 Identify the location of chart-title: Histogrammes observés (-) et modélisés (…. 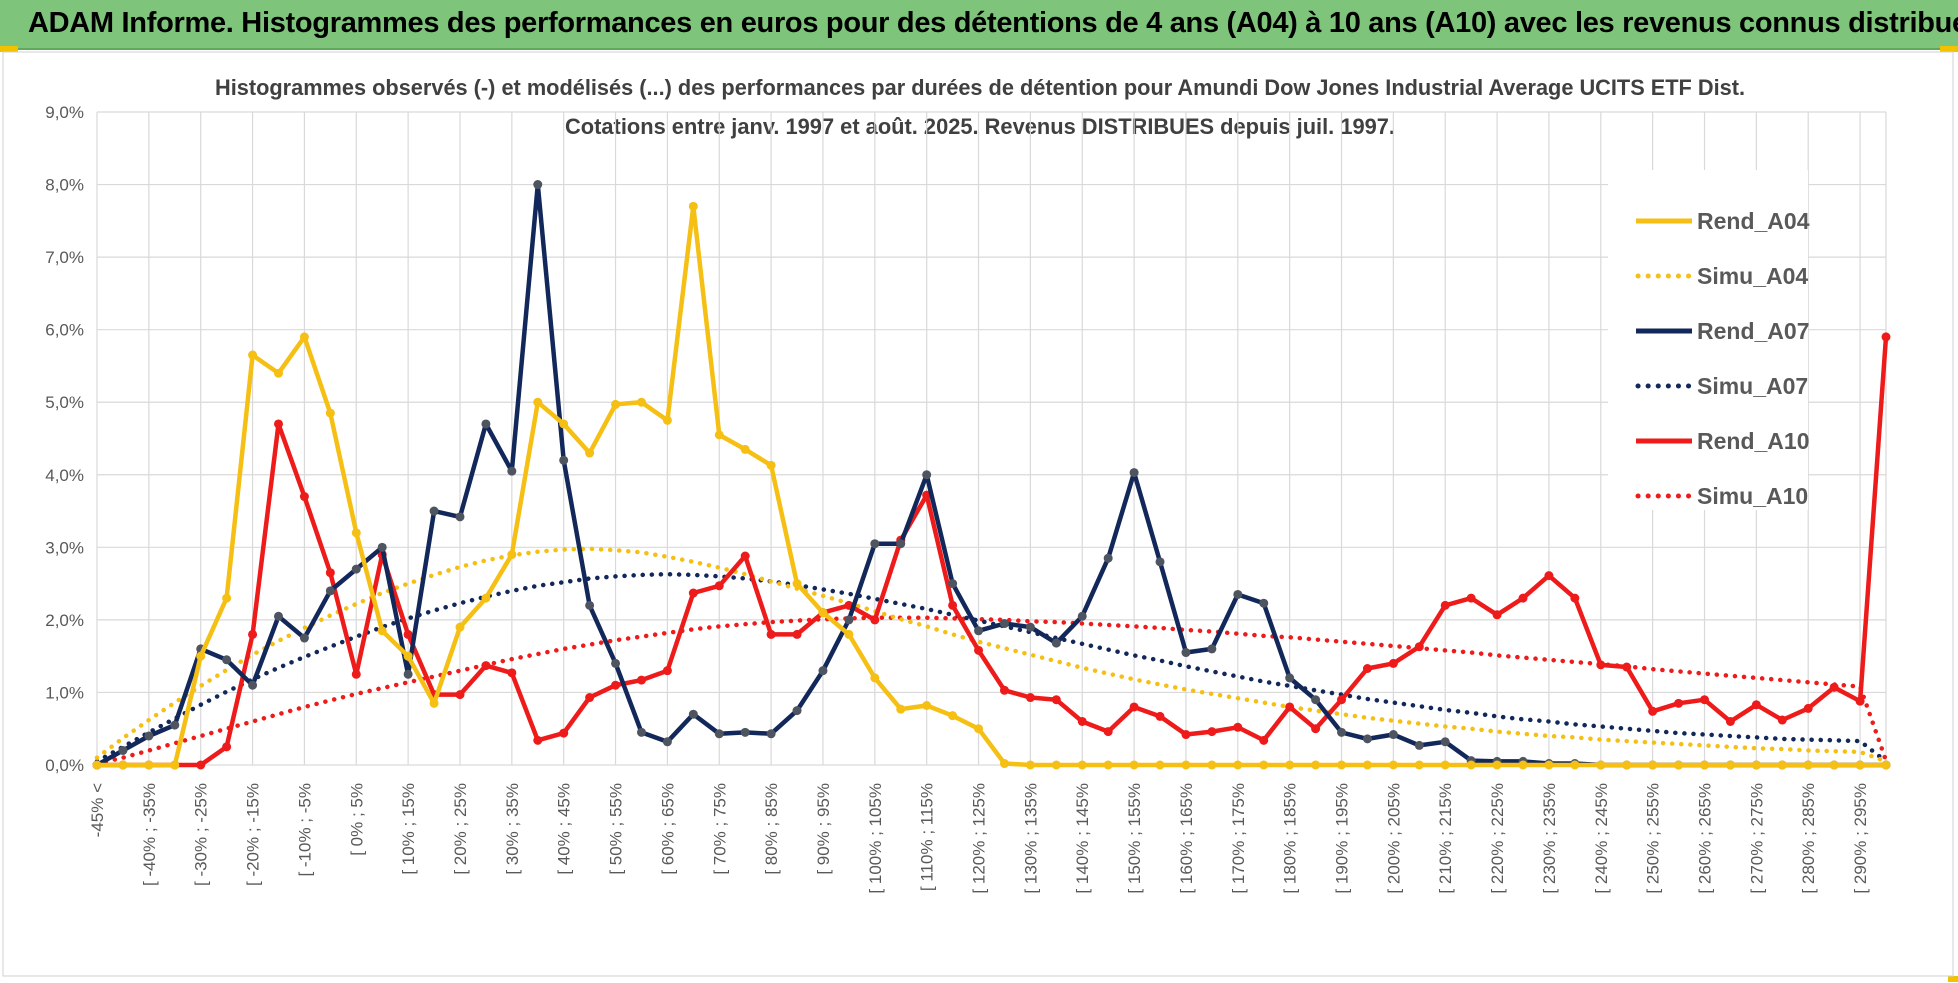
(980, 87).